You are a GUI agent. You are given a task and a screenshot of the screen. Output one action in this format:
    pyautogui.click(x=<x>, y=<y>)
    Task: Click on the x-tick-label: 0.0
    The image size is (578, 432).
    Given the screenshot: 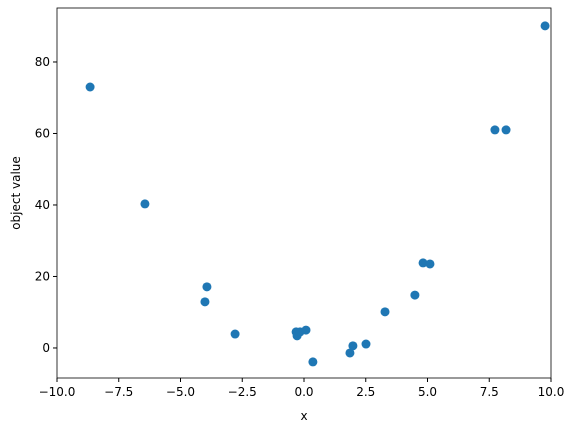 What is the action you would take?
    pyautogui.click(x=303, y=392)
    